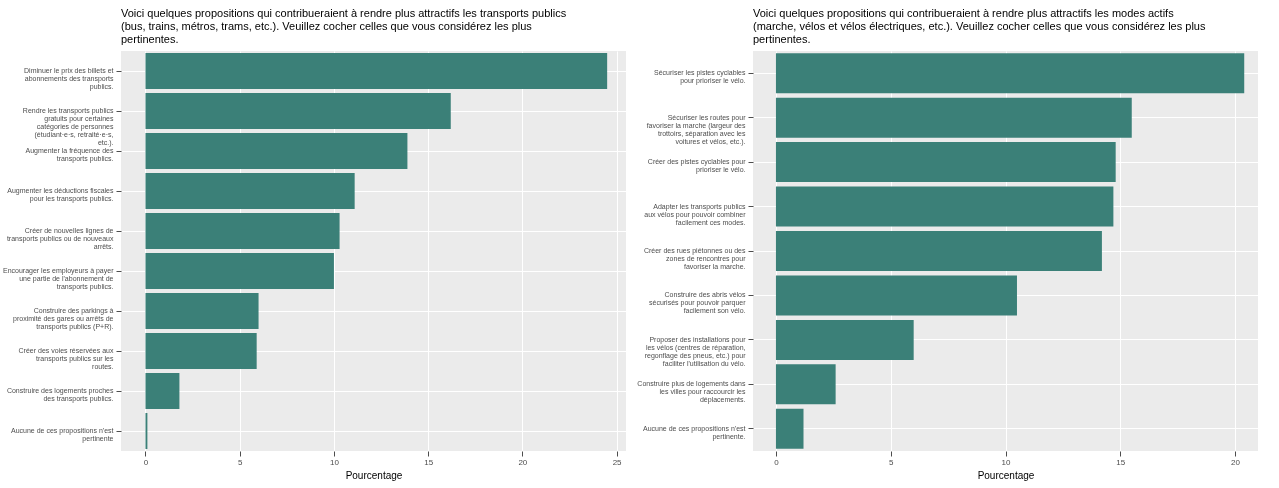 This screenshot has width=1279, height=488. I want to click on chart-title: Voici quelques propositions qui contribueraient à rendre plus attractifs les modes actifs (marche, vélos et vélos électriques, etc.). Veuillez cocher celles que vous considérez les plus pertinentes., so click(979, 26).